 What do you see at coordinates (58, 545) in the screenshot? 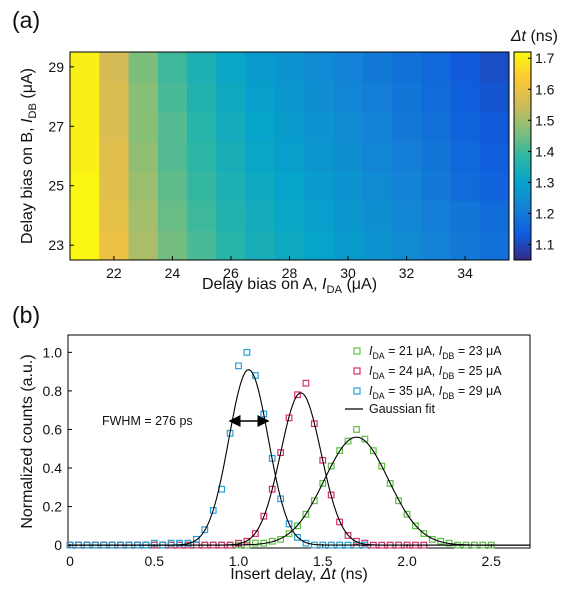
I see `y-tick-label: 0` at bounding box center [58, 545].